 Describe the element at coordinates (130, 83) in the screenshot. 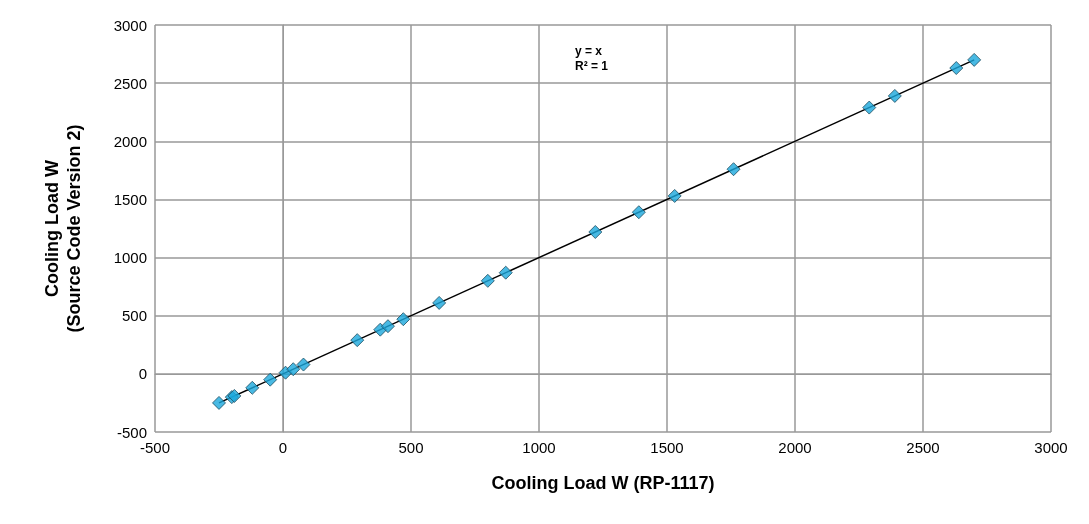

I see `y-tick-label: 2500` at that location.